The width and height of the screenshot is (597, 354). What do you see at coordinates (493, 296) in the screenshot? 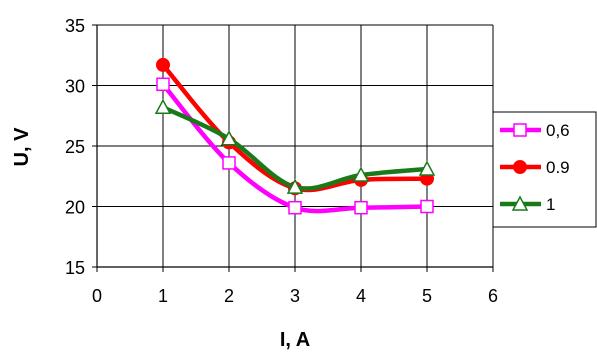
I see `x-tick-label: 6` at bounding box center [493, 296].